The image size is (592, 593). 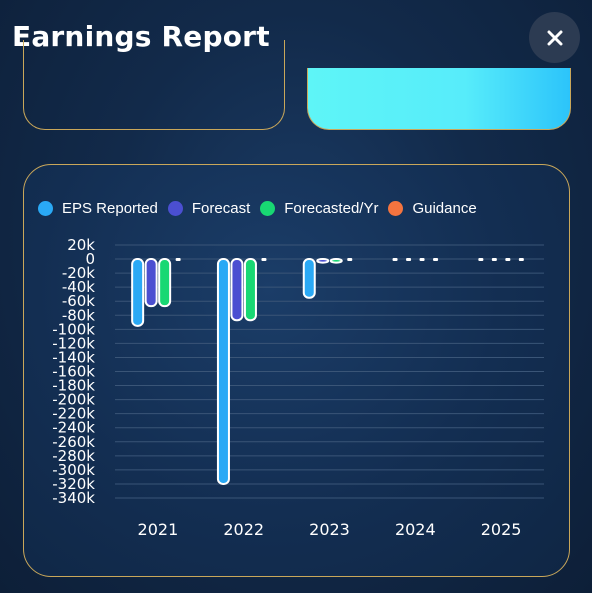 What do you see at coordinates (415, 529) in the screenshot?
I see `x-tick-label: 2024` at bounding box center [415, 529].